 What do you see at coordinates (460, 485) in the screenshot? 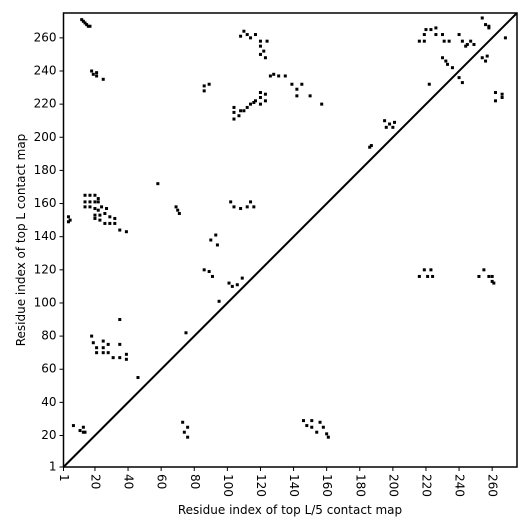
I see `x-tick-label: 240` at bounding box center [460, 485].